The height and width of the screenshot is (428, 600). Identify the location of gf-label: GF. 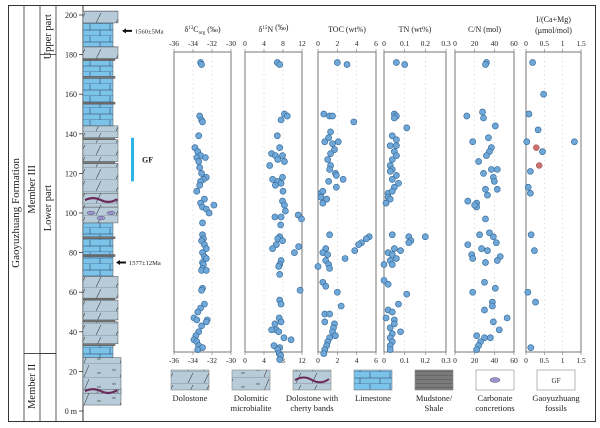
(147, 160).